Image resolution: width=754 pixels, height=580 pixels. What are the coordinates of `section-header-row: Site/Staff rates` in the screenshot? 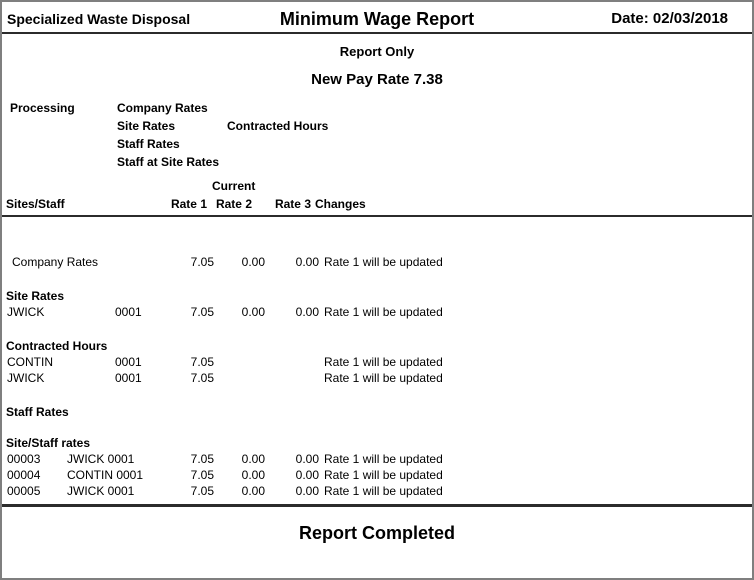 It's located at (377, 444).